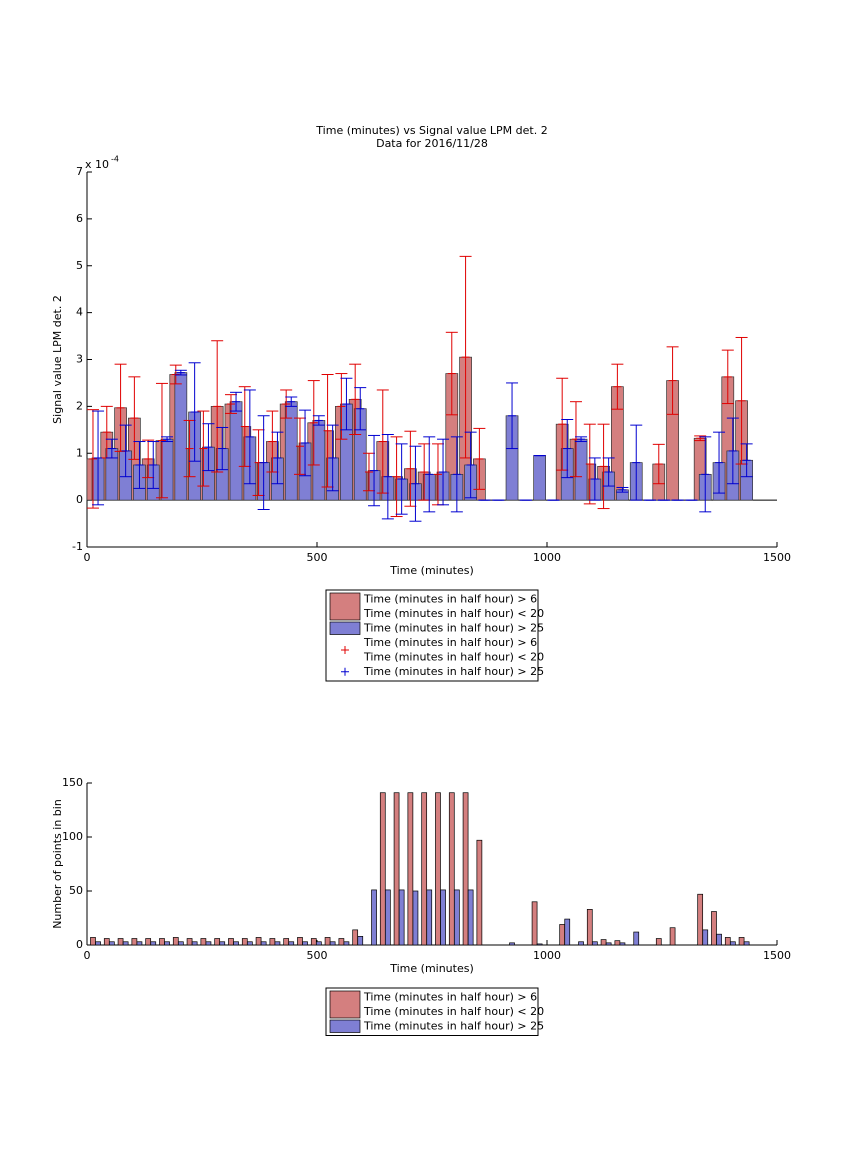 This screenshot has height=1152, width=864. Describe the element at coordinates (72, 782) in the screenshot. I see `y-tick-label: 150` at that location.